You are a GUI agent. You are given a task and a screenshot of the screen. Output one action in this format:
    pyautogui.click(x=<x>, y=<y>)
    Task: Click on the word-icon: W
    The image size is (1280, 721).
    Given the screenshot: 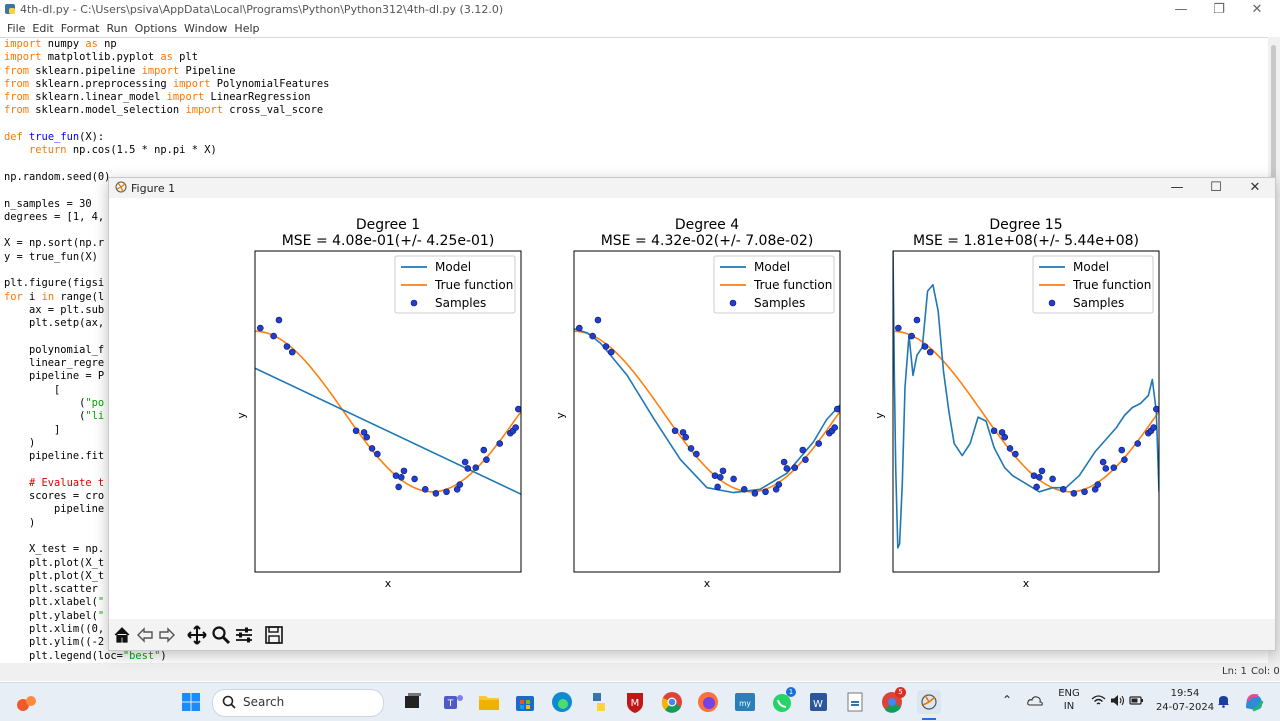 What is the action you would take?
    pyautogui.click(x=818, y=702)
    